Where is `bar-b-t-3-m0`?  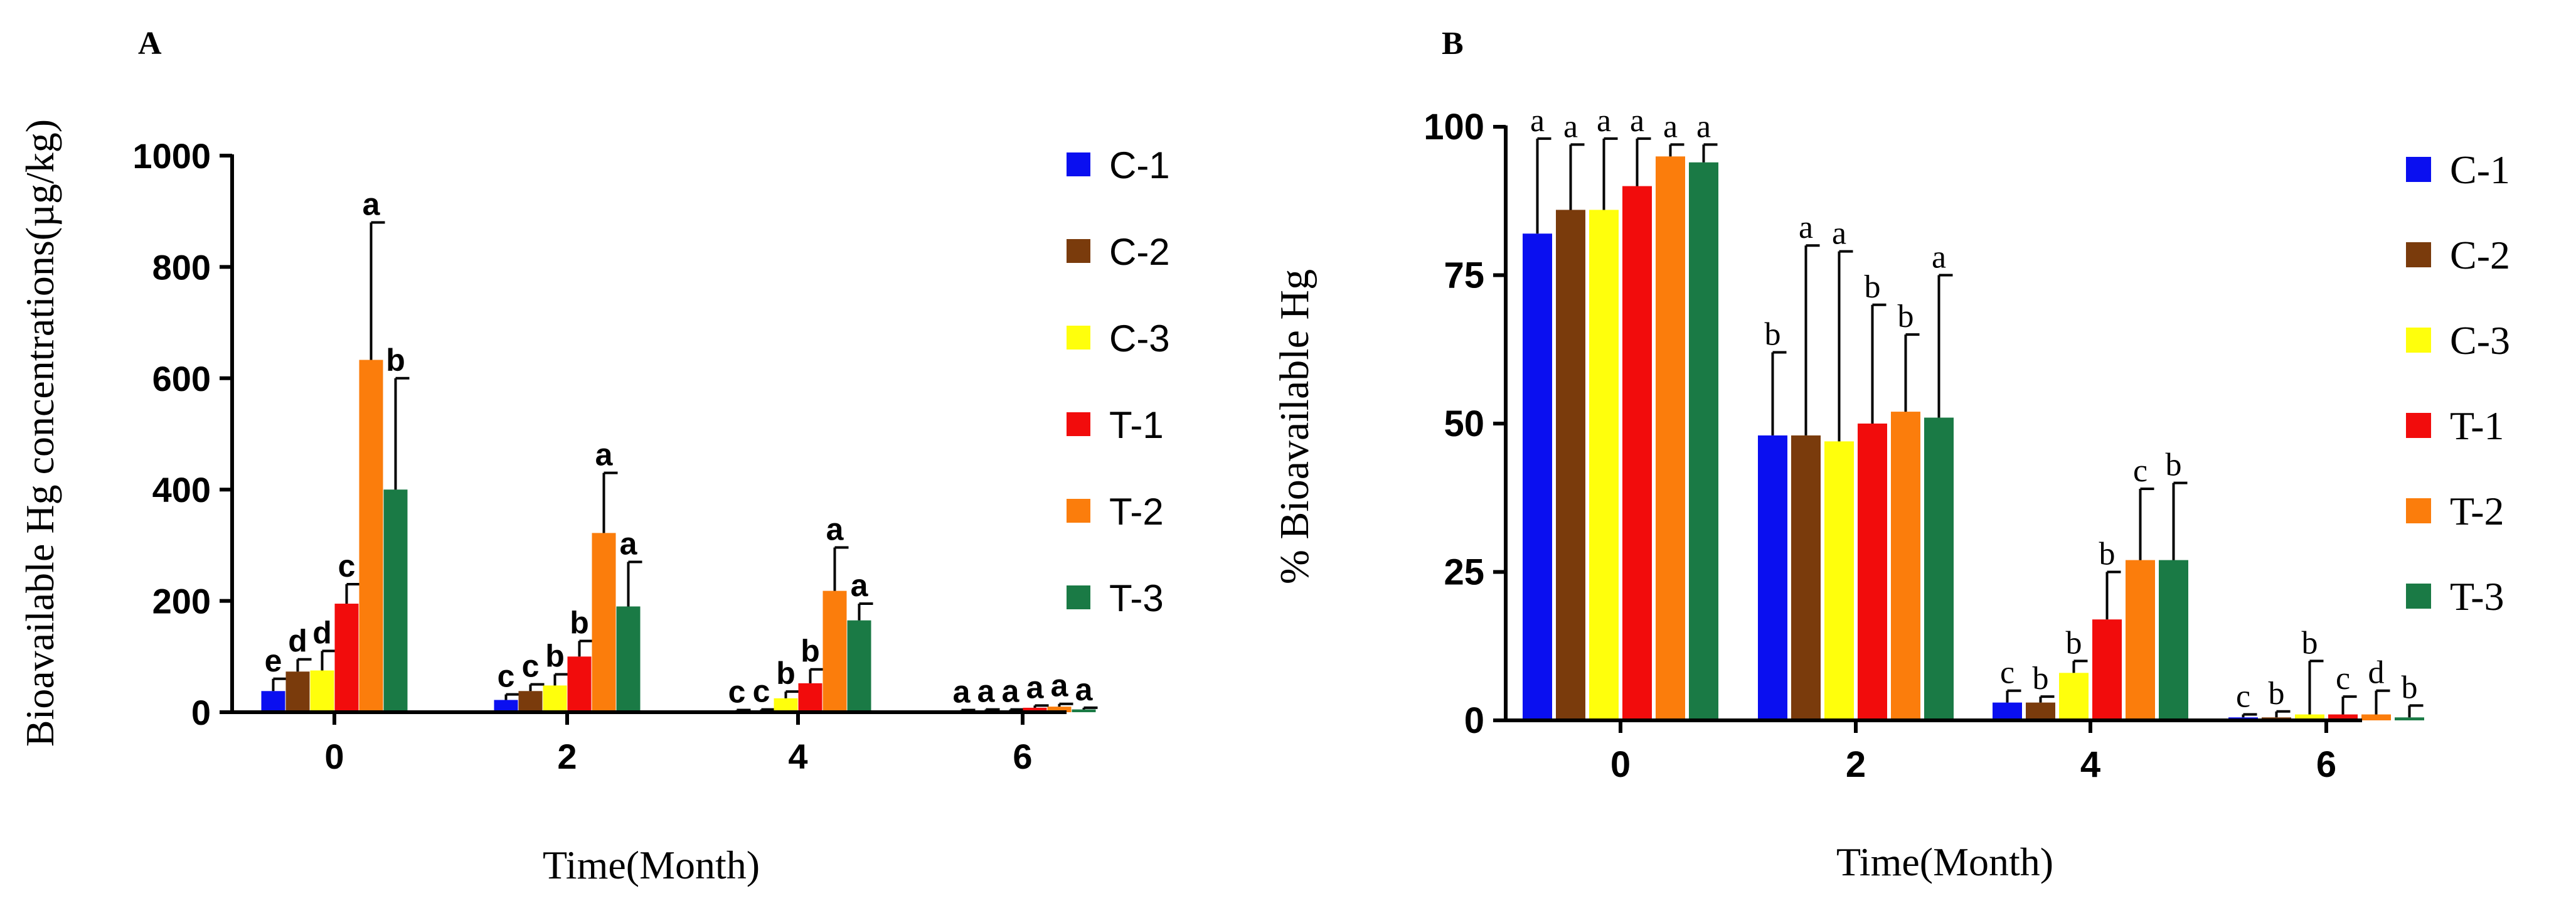
bar-b-t-3-m0 is located at coordinates (1704, 441).